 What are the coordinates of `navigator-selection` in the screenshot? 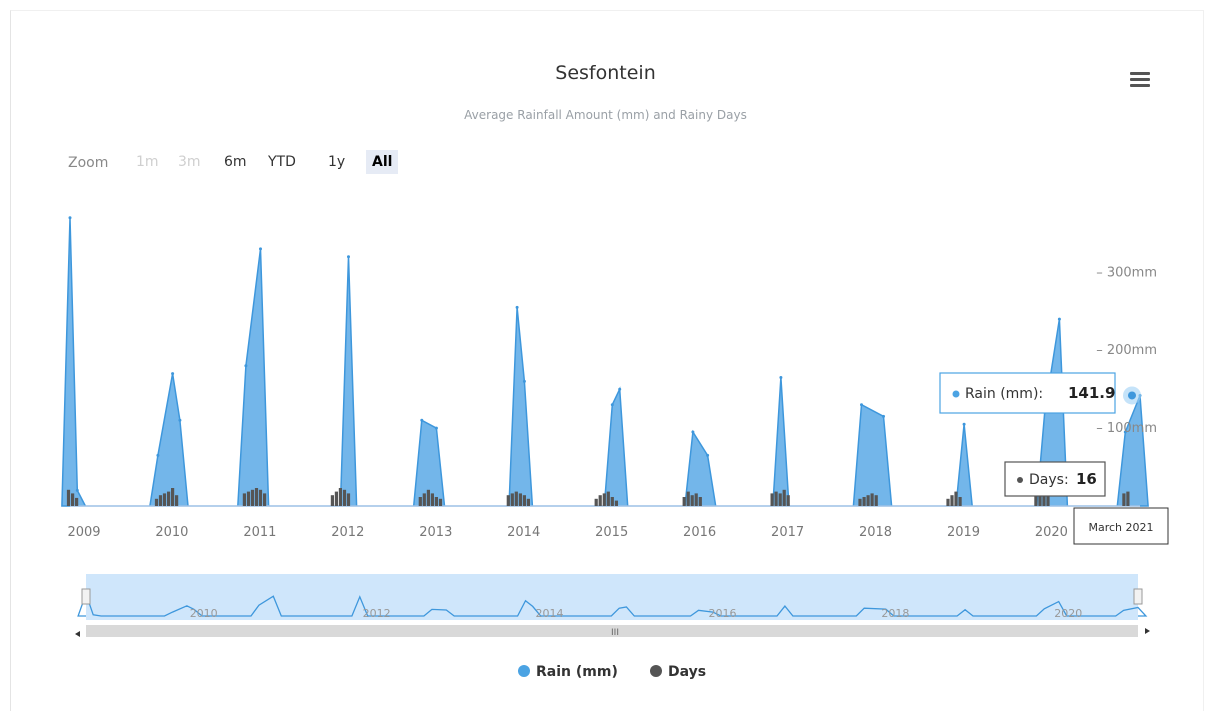 It's located at (612, 597).